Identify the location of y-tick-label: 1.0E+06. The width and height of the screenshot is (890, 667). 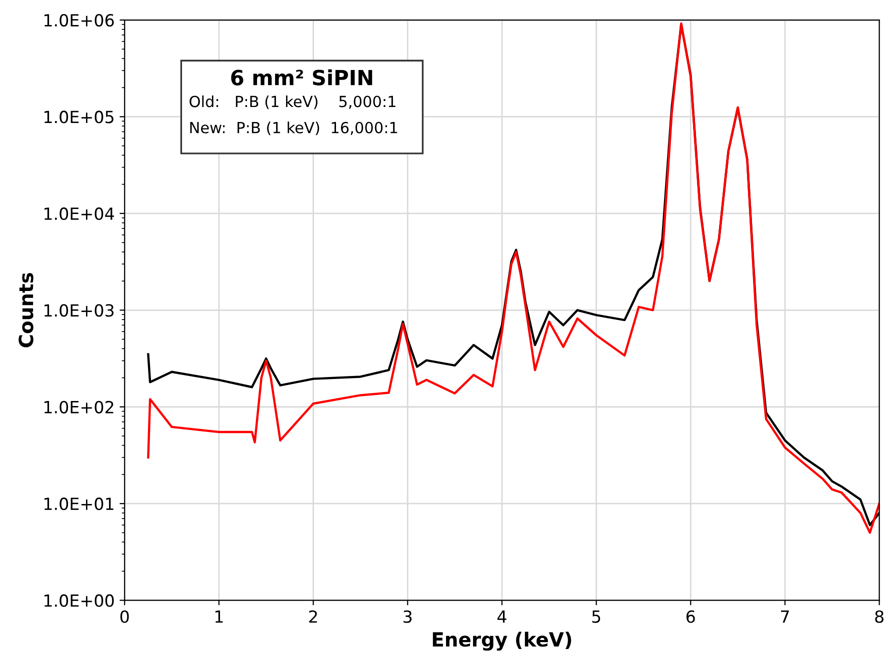
(79, 20).